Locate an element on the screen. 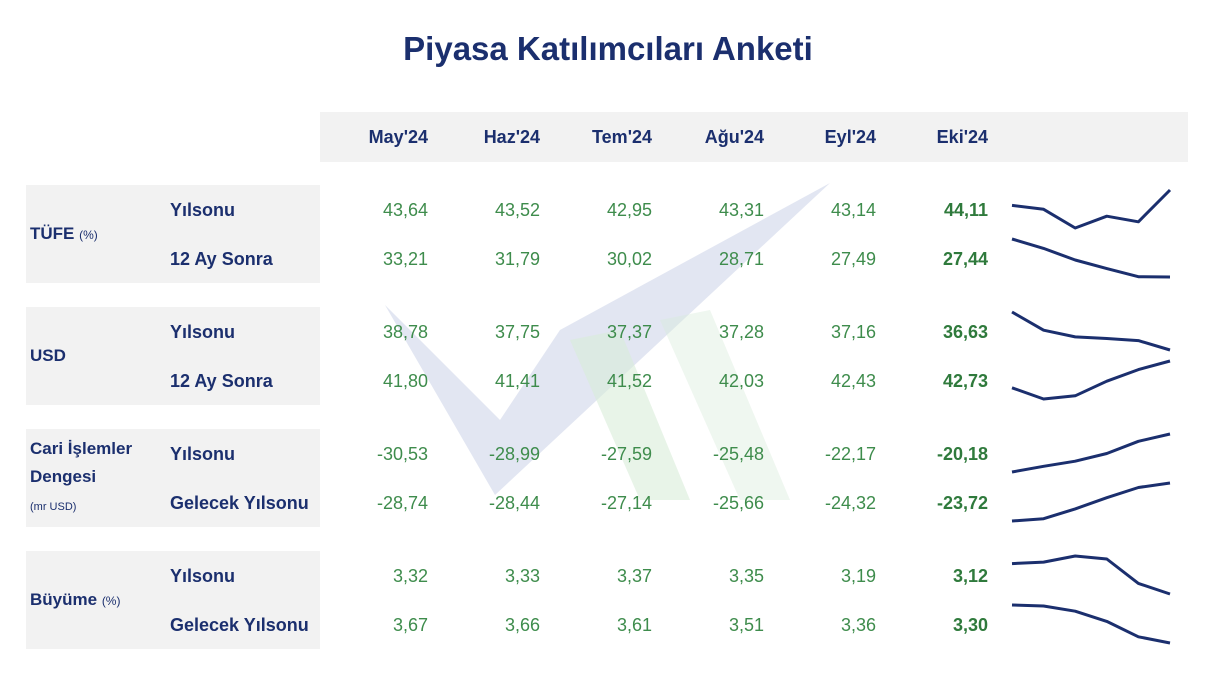  group-label: USD is located at coordinates (48, 356).